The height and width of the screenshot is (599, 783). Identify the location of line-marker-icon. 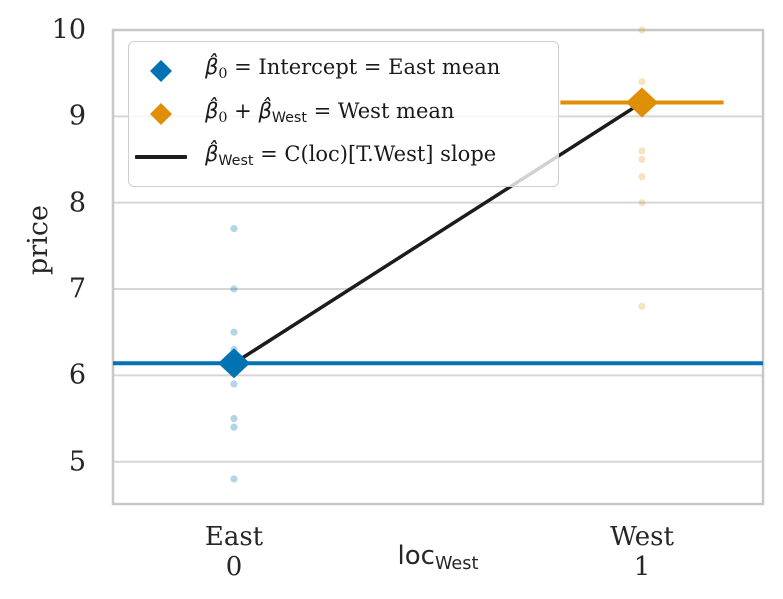
(161, 157).